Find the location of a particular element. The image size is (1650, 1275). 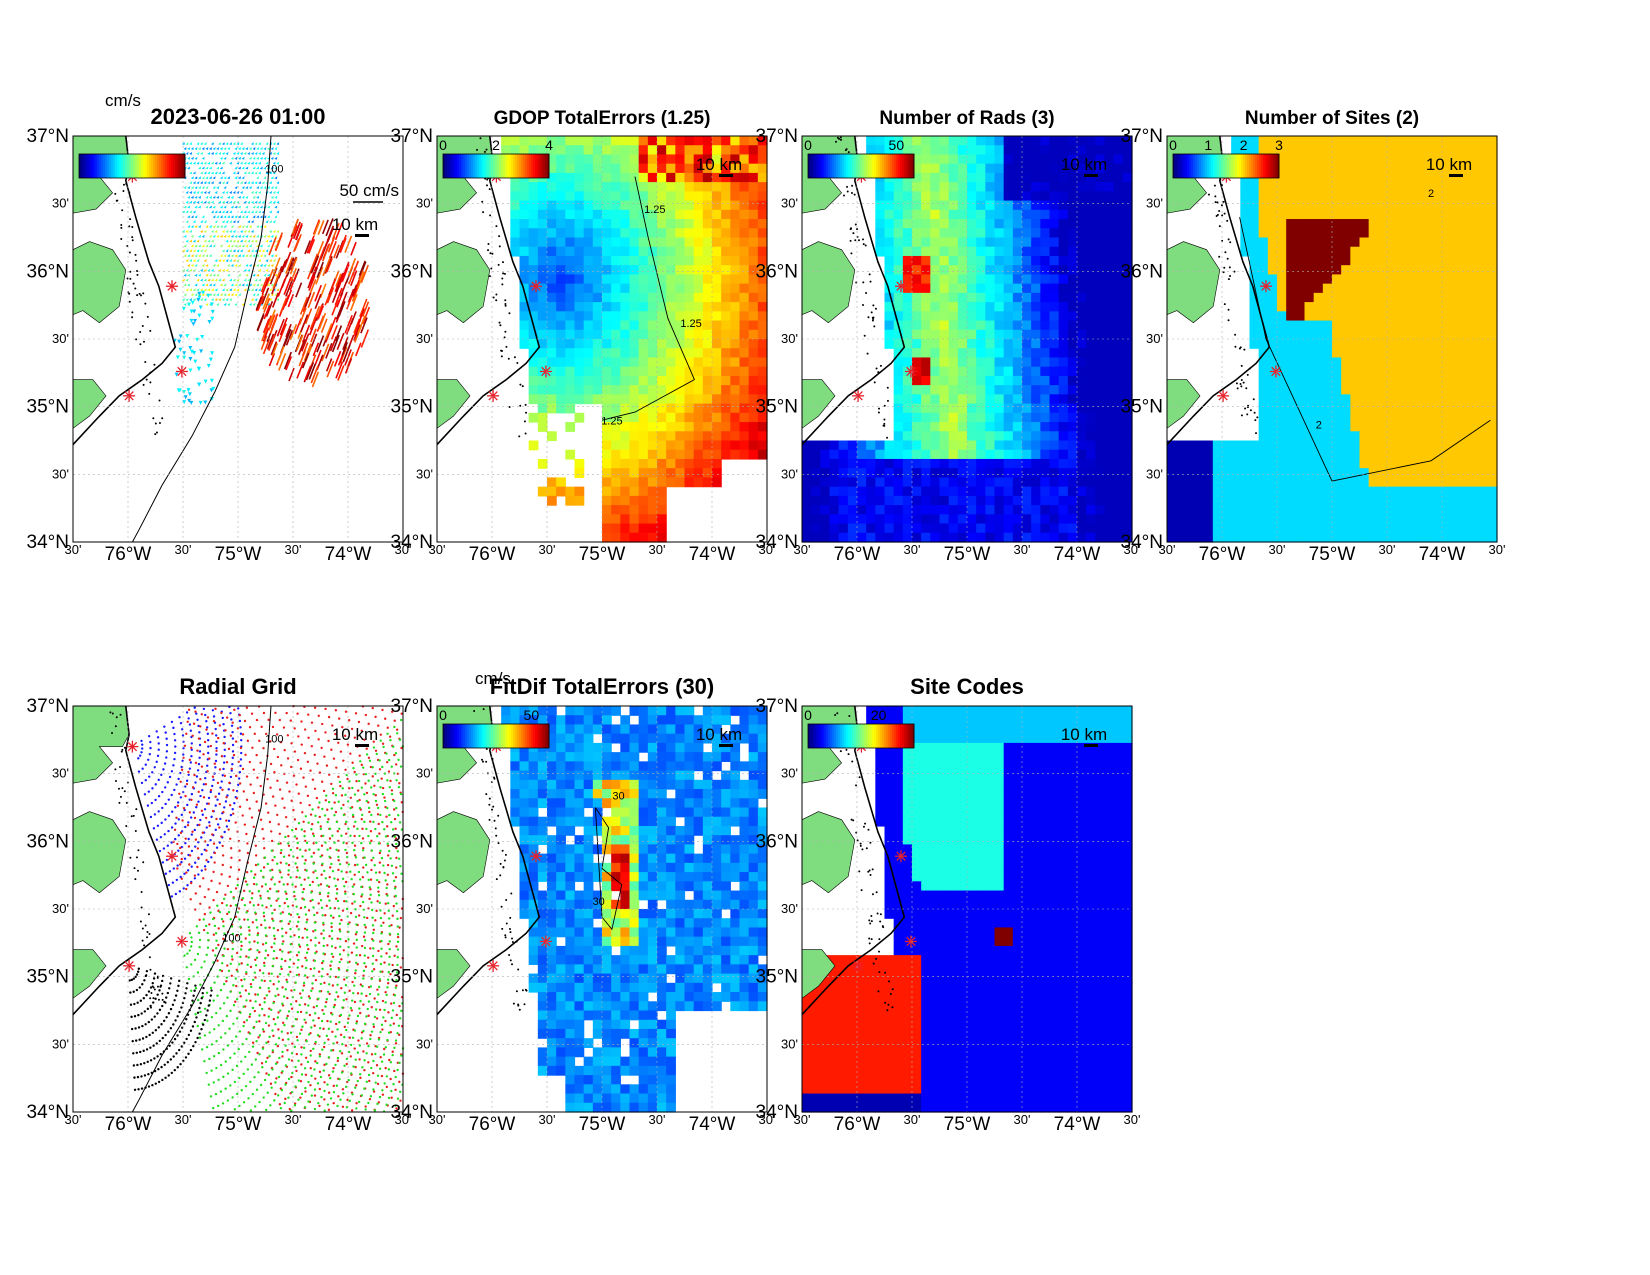

radar-site-marker is located at coordinates (129, 395).